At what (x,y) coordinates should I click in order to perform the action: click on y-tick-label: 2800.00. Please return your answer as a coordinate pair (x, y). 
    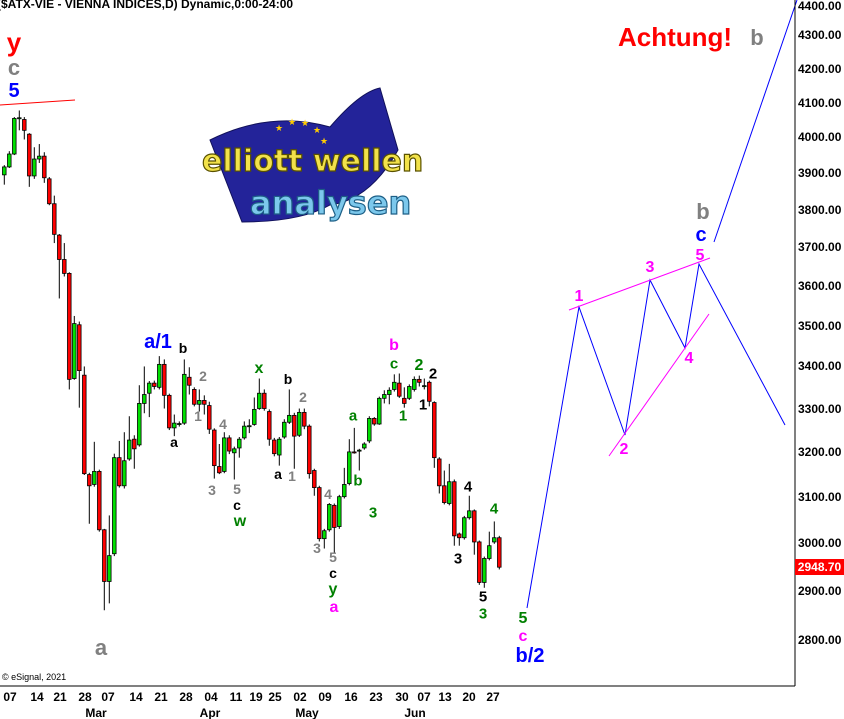
    Looking at the image, I should click on (820, 640).